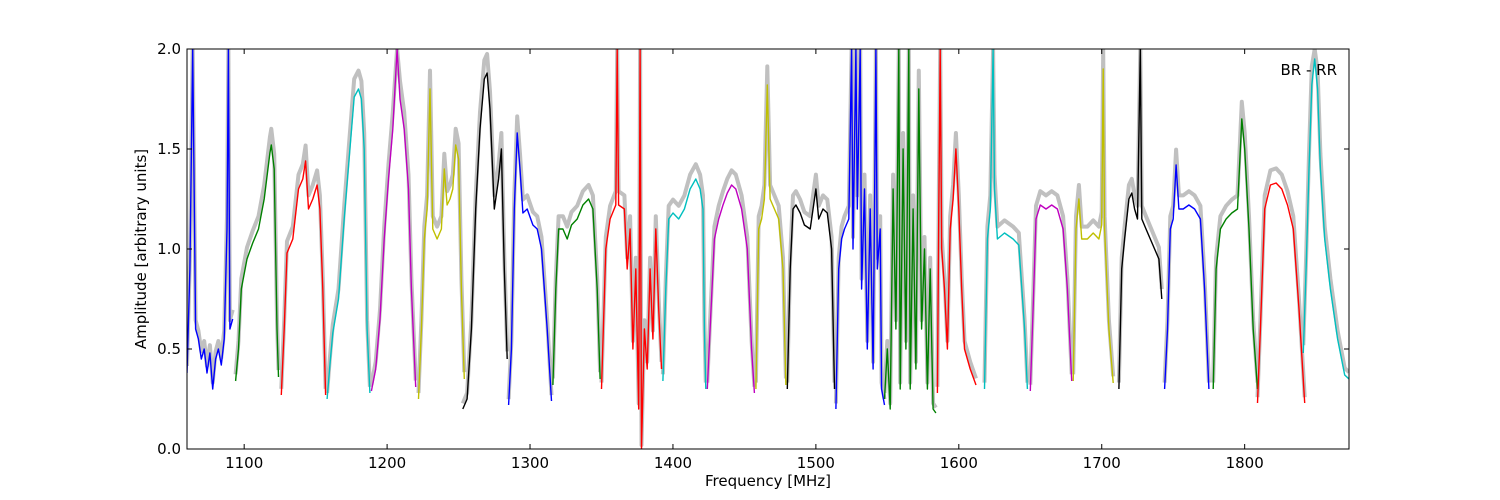  What do you see at coordinates (816, 463) in the screenshot?
I see `x-tick-label: 1500` at bounding box center [816, 463].